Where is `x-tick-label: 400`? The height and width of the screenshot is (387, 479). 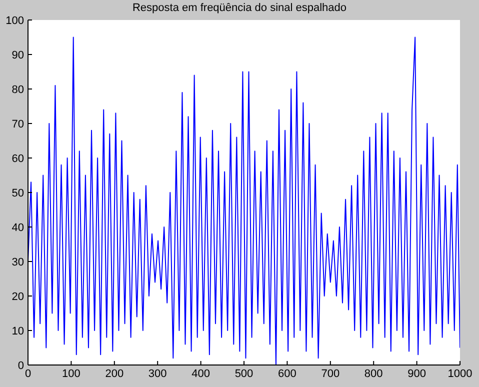
x-tick-label: 400 is located at coordinates (201, 374).